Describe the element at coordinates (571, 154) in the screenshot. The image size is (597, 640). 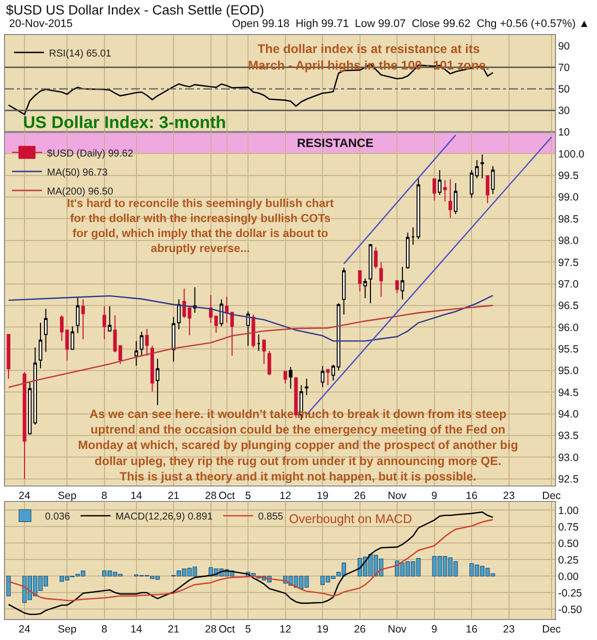
I see `y-tick-label: 100.0` at that location.